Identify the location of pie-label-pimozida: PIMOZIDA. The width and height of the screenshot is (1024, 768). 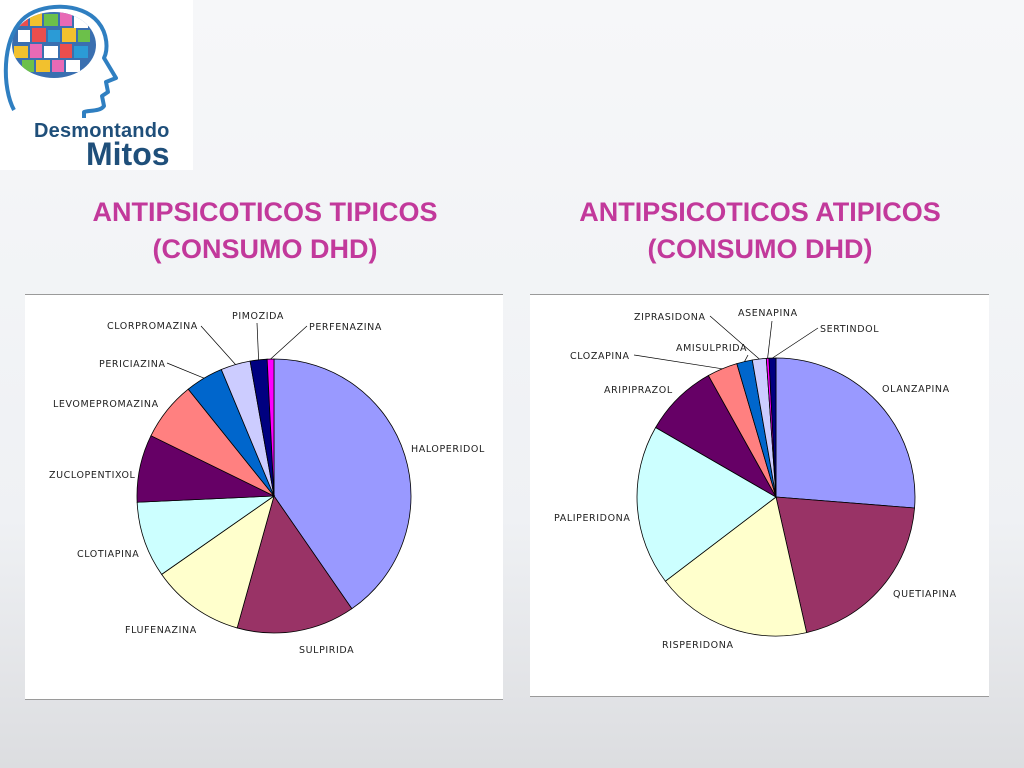
(258, 316).